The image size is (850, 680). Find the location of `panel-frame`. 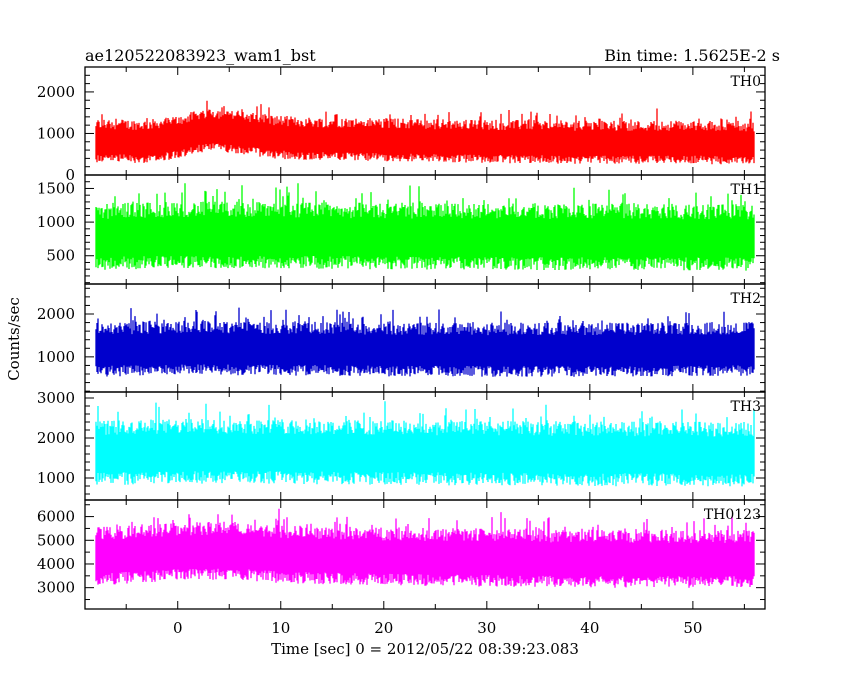

panel-frame is located at coordinates (425, 554).